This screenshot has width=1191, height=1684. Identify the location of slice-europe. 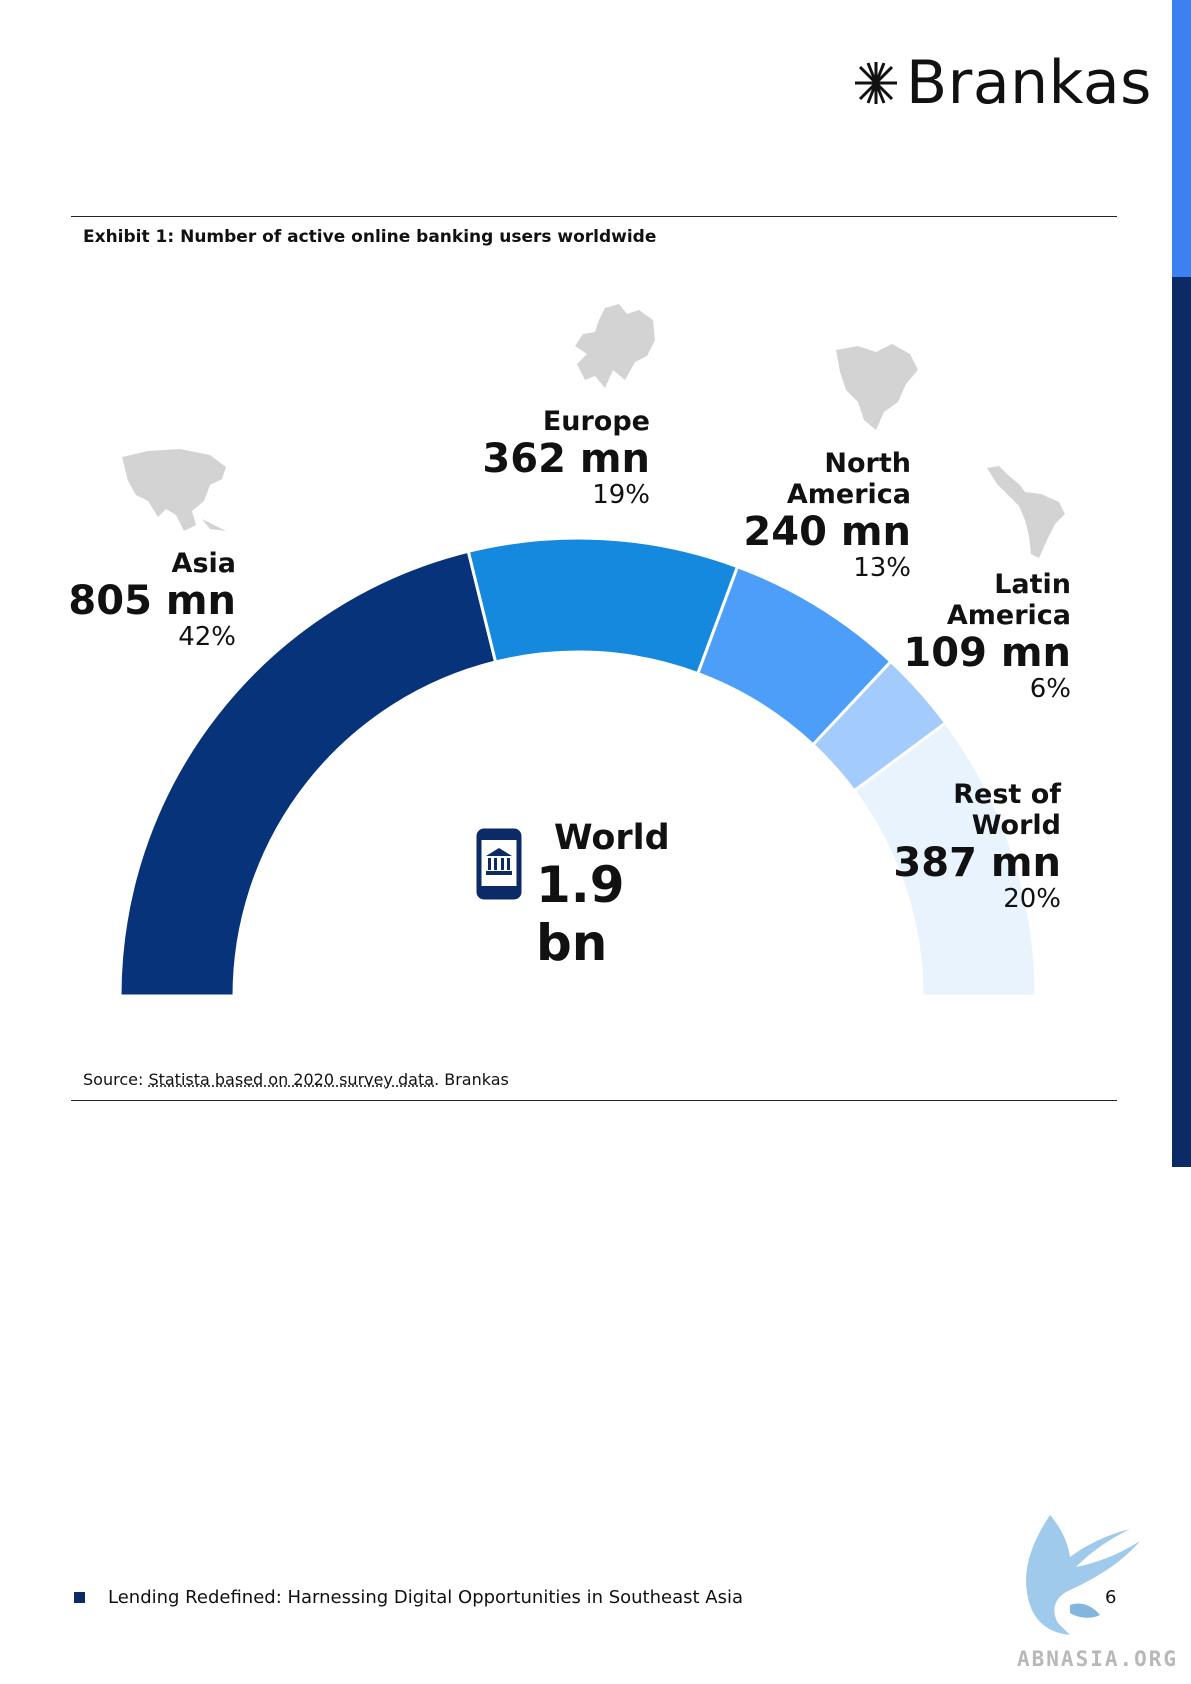
(603, 606).